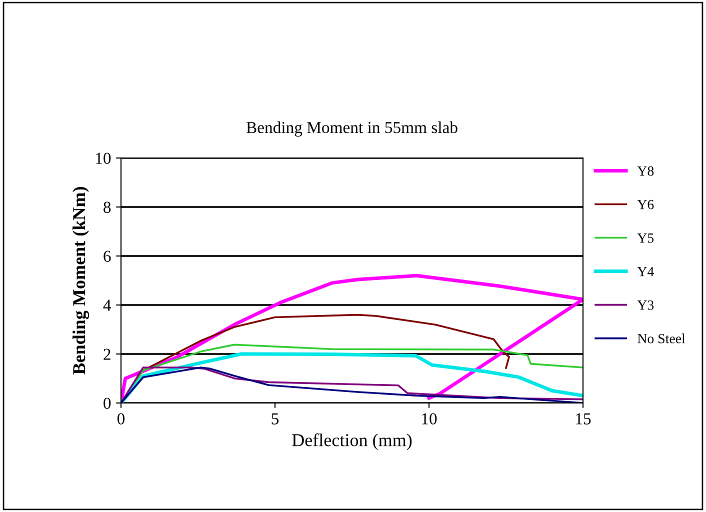 Image resolution: width=706 pixels, height=512 pixels. Describe the element at coordinates (352, 441) in the screenshot. I see `x-axis-title: Deflection (mm)` at that location.